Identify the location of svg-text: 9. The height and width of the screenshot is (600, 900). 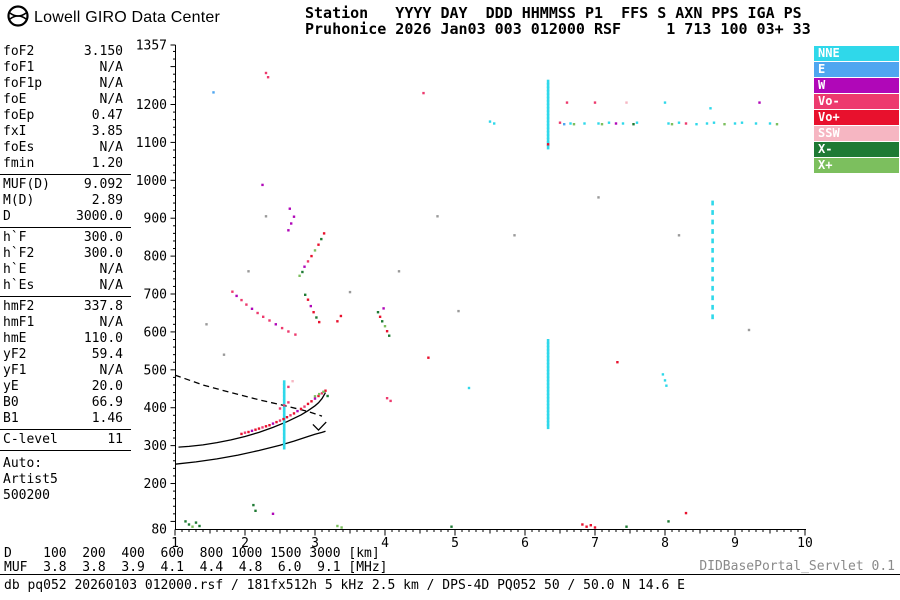
(735, 543).